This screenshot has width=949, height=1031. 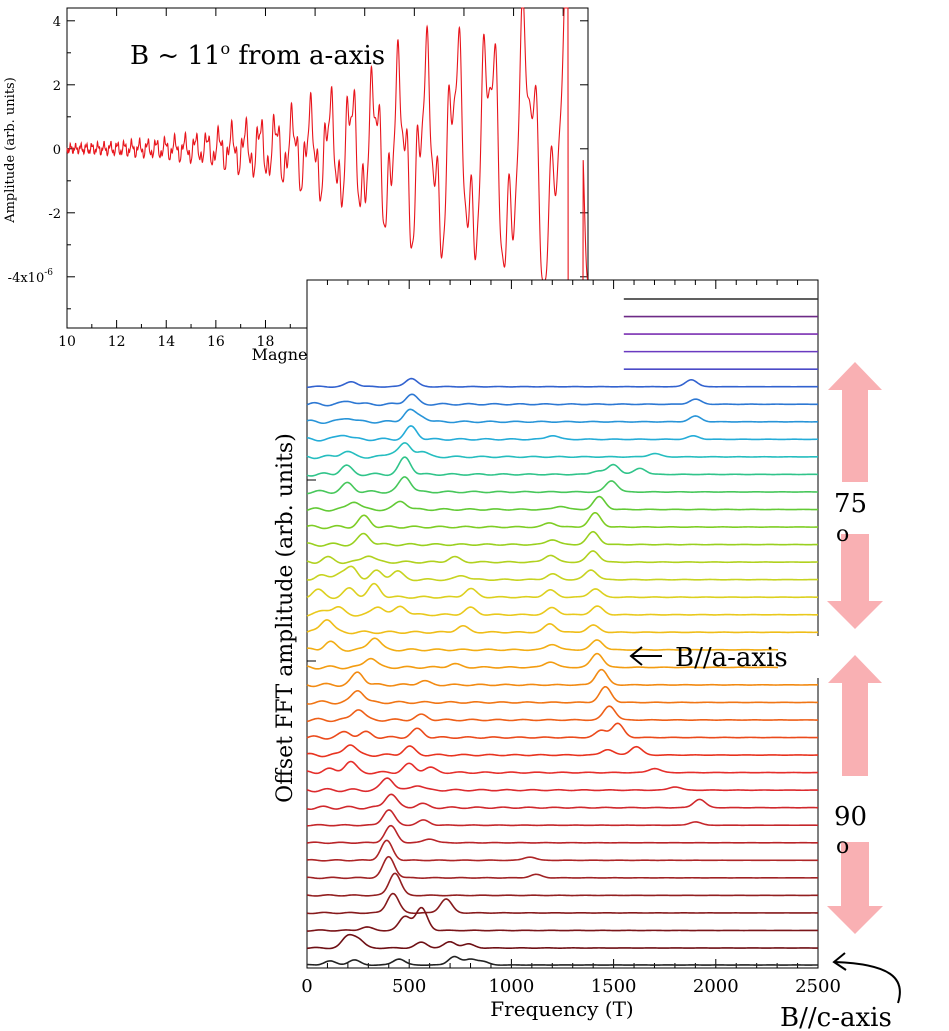 What do you see at coordinates (175, 56) in the screenshot?
I see `top-annotation-main: B ~ 11` at bounding box center [175, 56].